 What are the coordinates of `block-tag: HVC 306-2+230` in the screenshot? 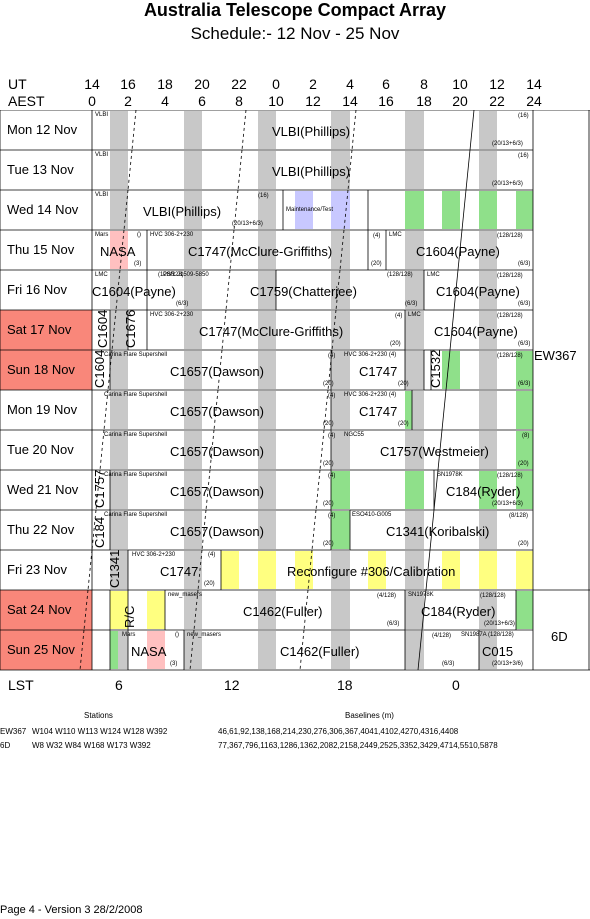 It's located at (154, 555).